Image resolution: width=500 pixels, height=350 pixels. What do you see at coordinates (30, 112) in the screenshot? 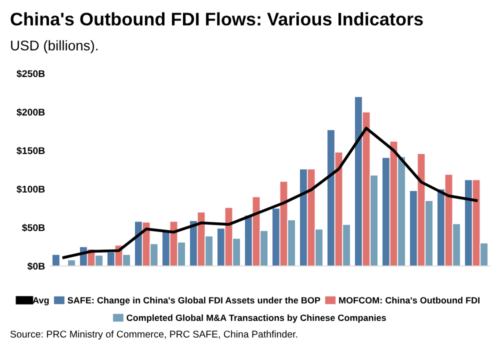
I see `y-tick-label: $200B` at bounding box center [30, 112].